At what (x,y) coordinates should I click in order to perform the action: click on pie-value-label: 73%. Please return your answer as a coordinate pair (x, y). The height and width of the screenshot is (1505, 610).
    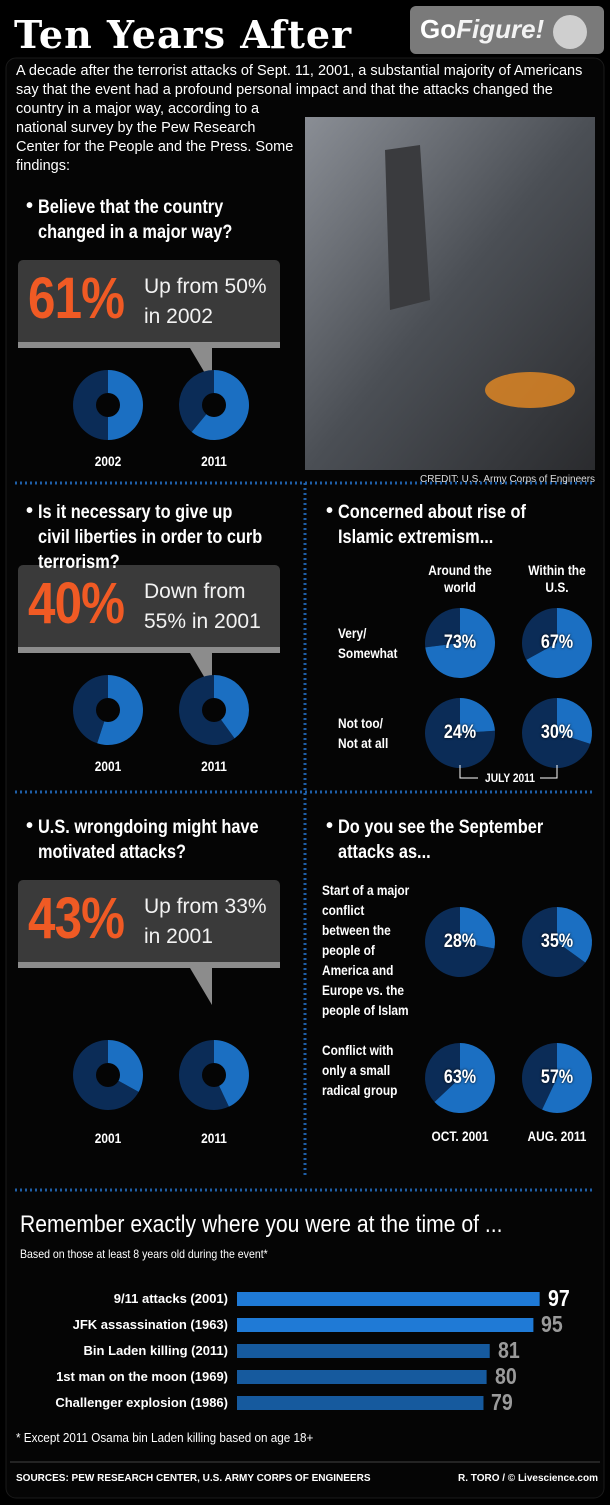
    Looking at the image, I should click on (460, 642).